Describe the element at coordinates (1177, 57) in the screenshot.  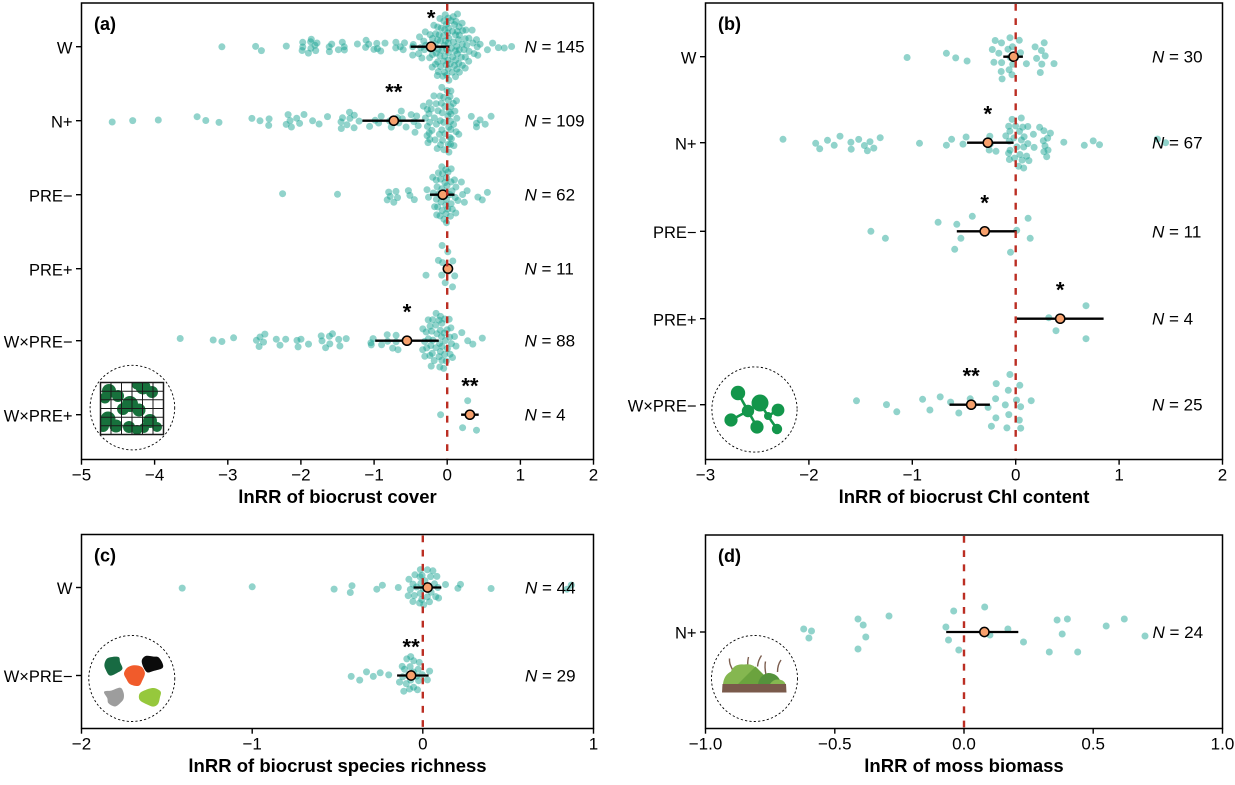
I see `svg-text: N = 30` at that location.